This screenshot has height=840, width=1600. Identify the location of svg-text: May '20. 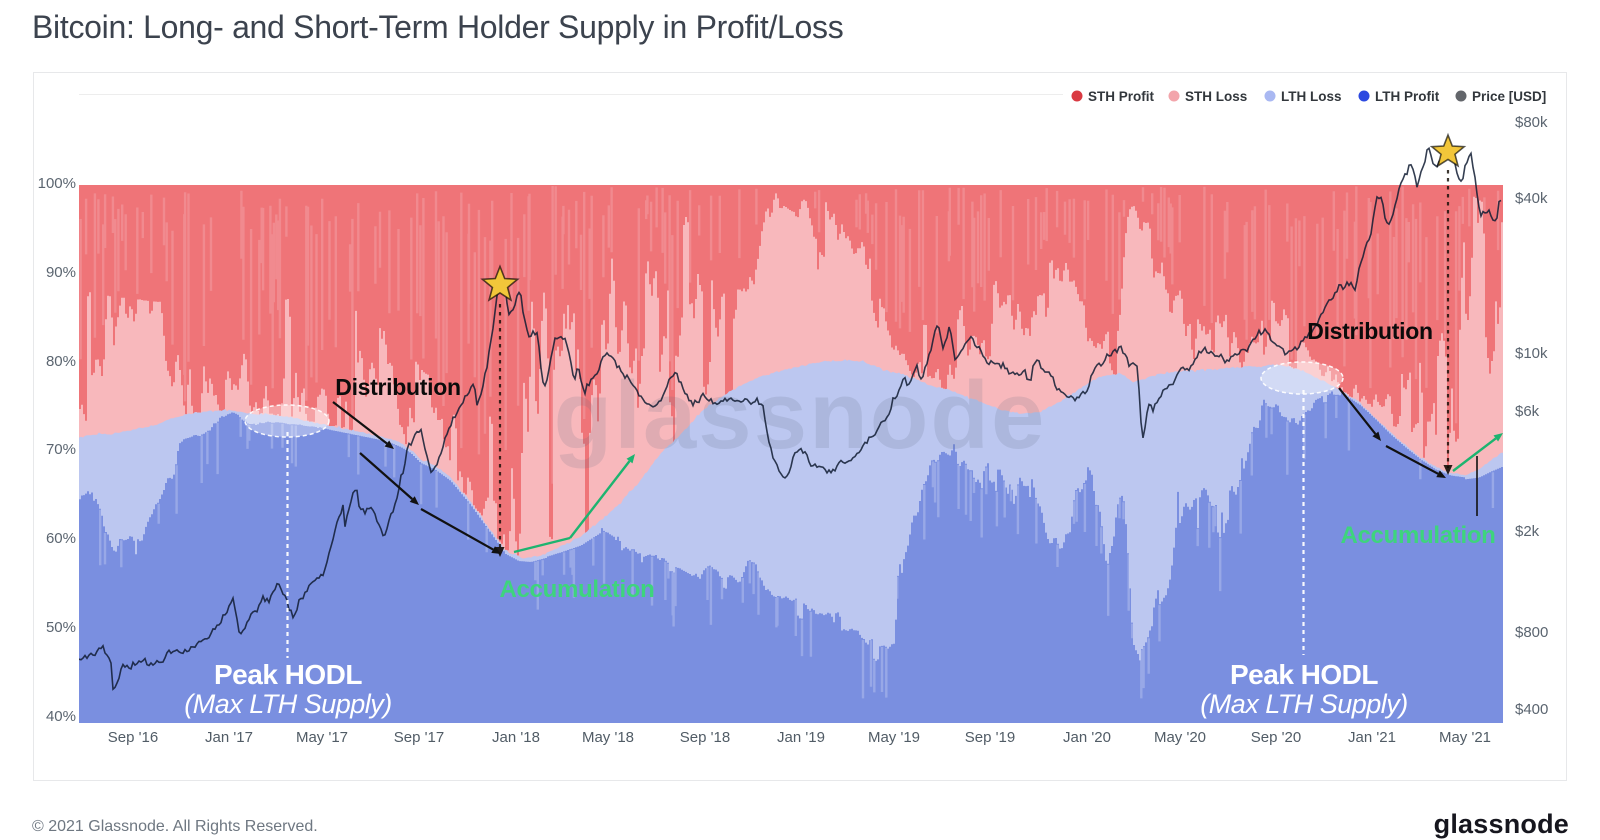
(1180, 737).